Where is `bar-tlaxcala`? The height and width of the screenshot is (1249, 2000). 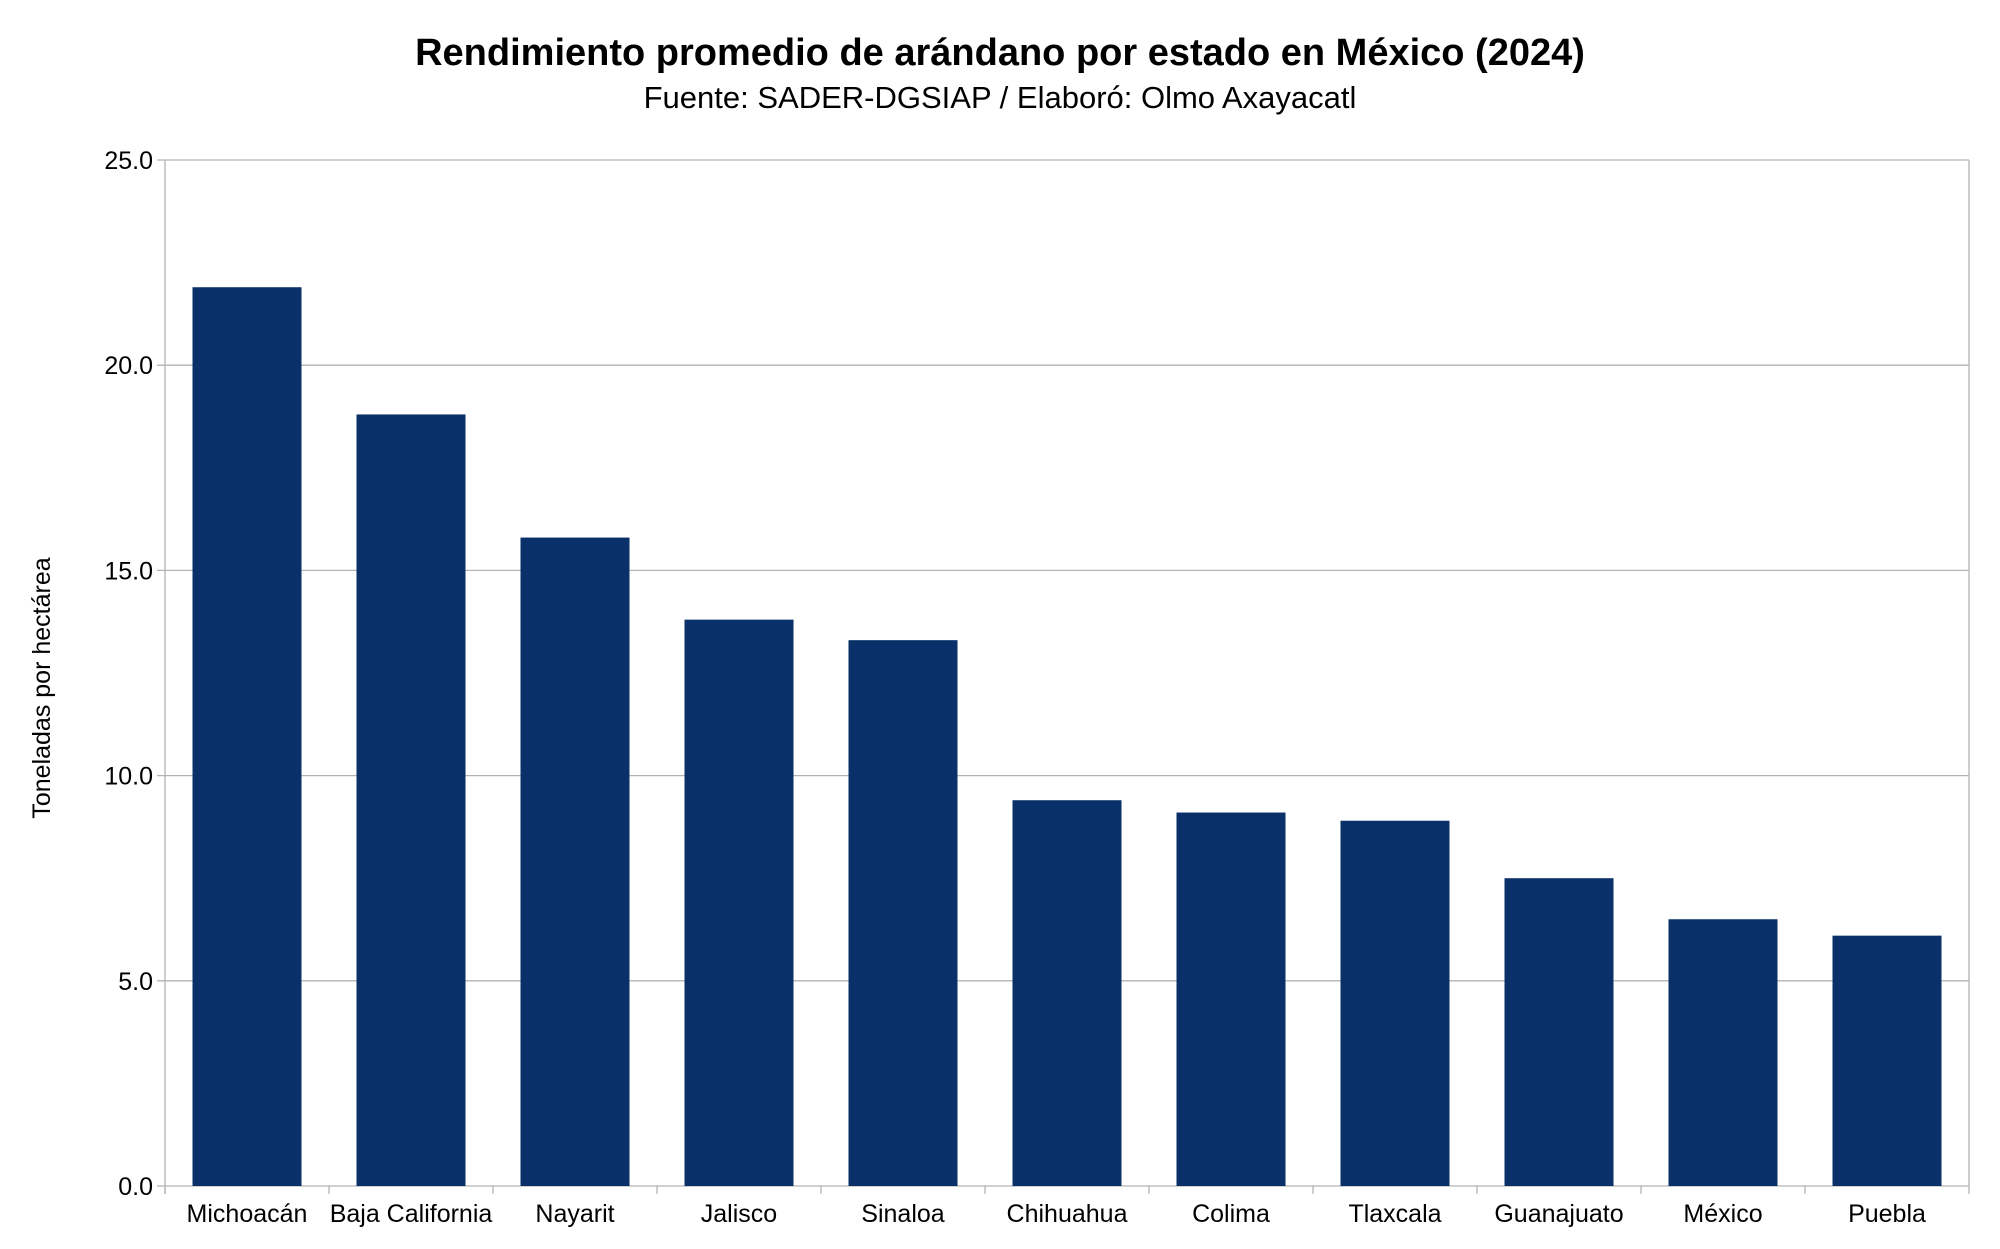
bar-tlaxcala is located at coordinates (1395, 1003).